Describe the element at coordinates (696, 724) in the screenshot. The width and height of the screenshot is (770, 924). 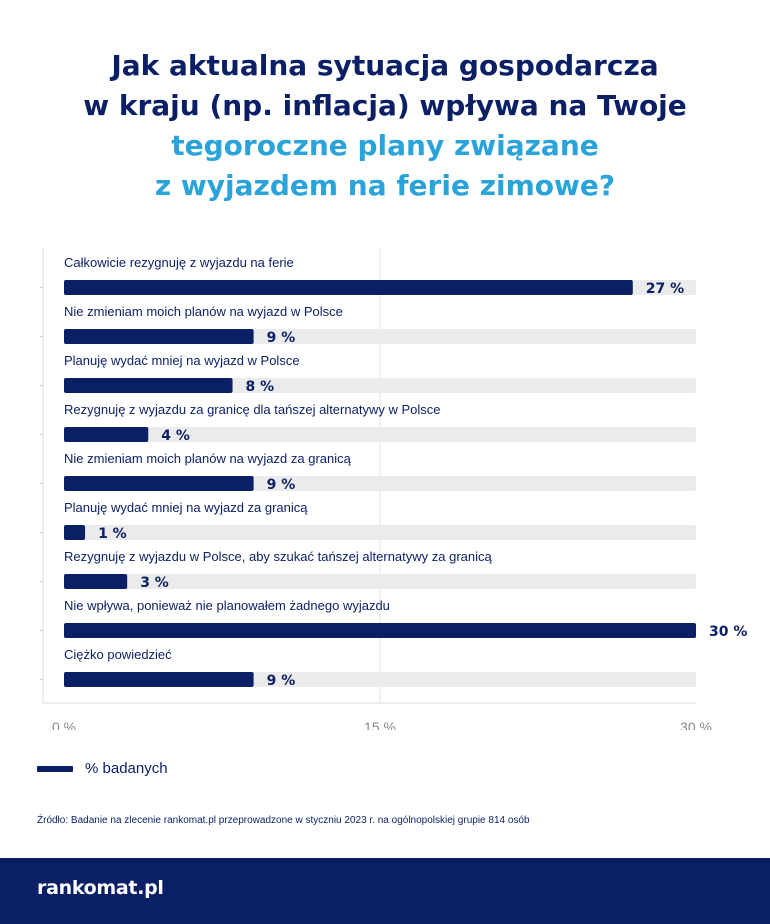
I see `x-tick-label: 30 %` at that location.